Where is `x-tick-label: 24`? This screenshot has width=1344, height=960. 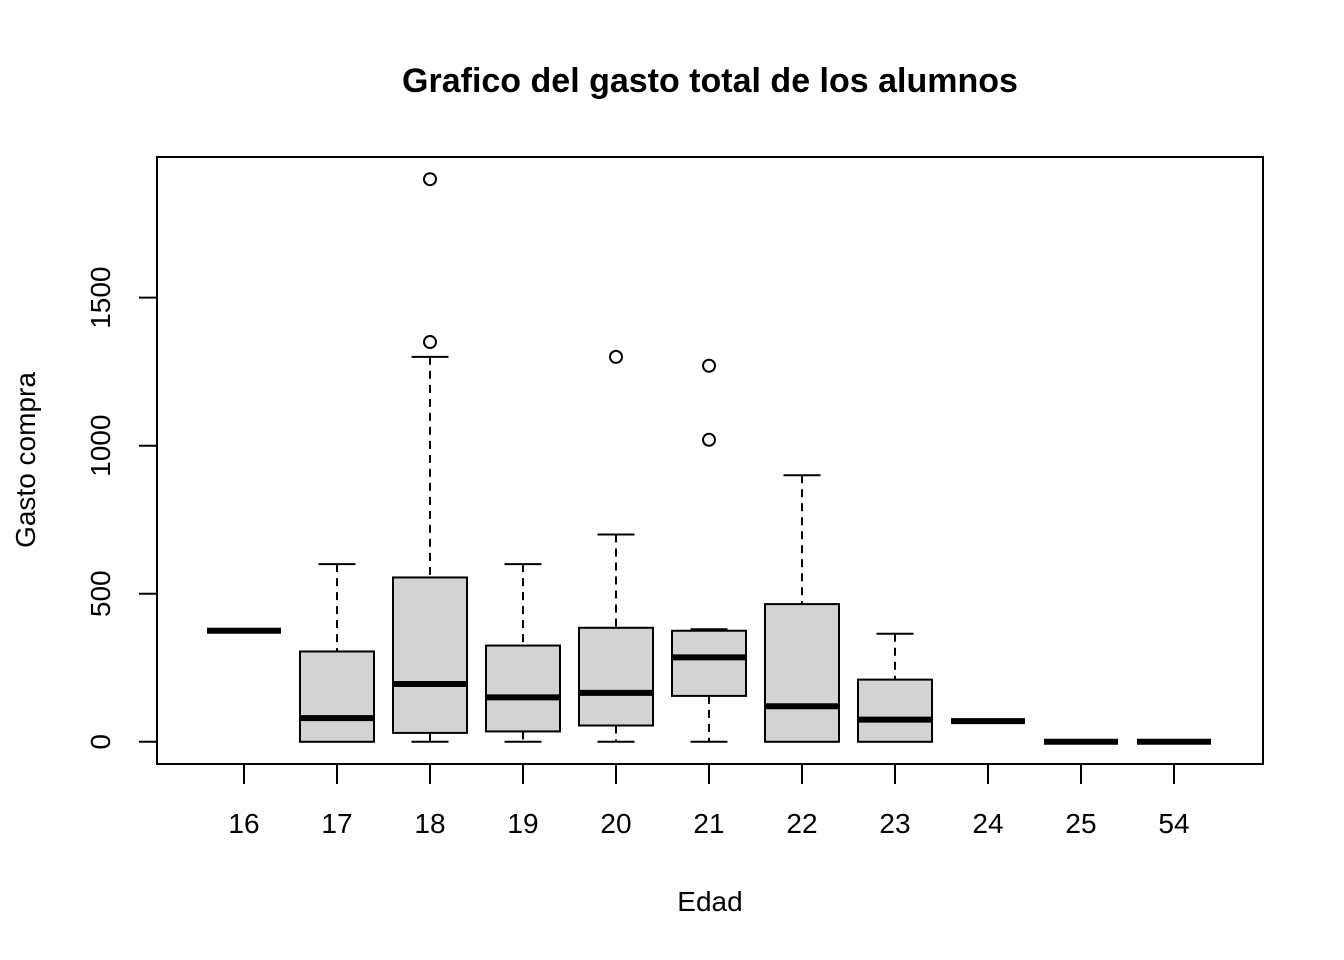 x-tick-label: 24 is located at coordinates (987, 823).